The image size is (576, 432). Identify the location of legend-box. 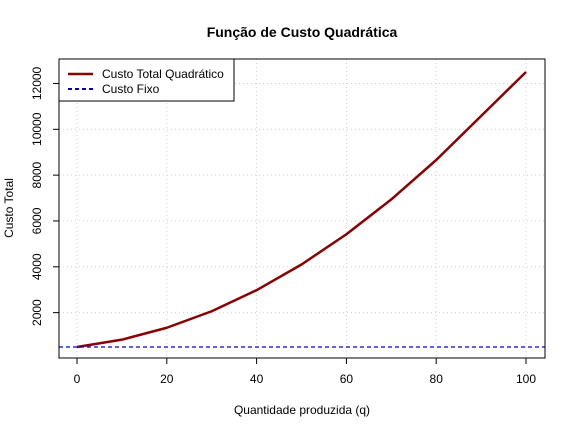
(146, 80).